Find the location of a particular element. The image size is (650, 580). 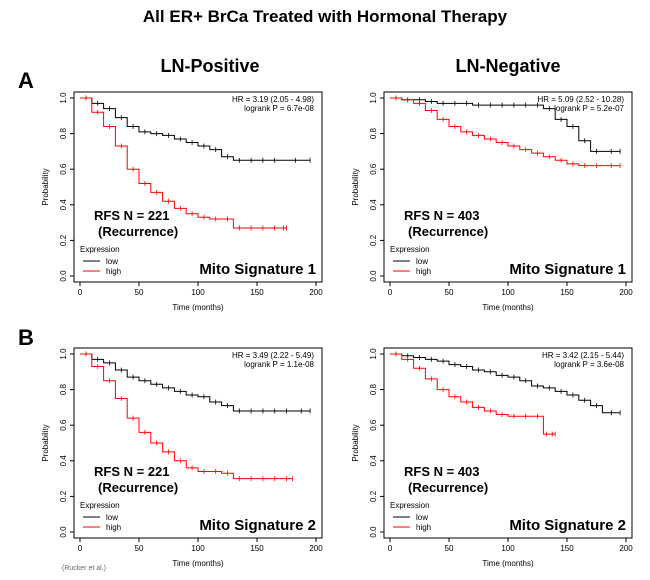

hazard-ratio-text: HR = 3.42 (2.15 - 5.44) is located at coordinates (583, 355).